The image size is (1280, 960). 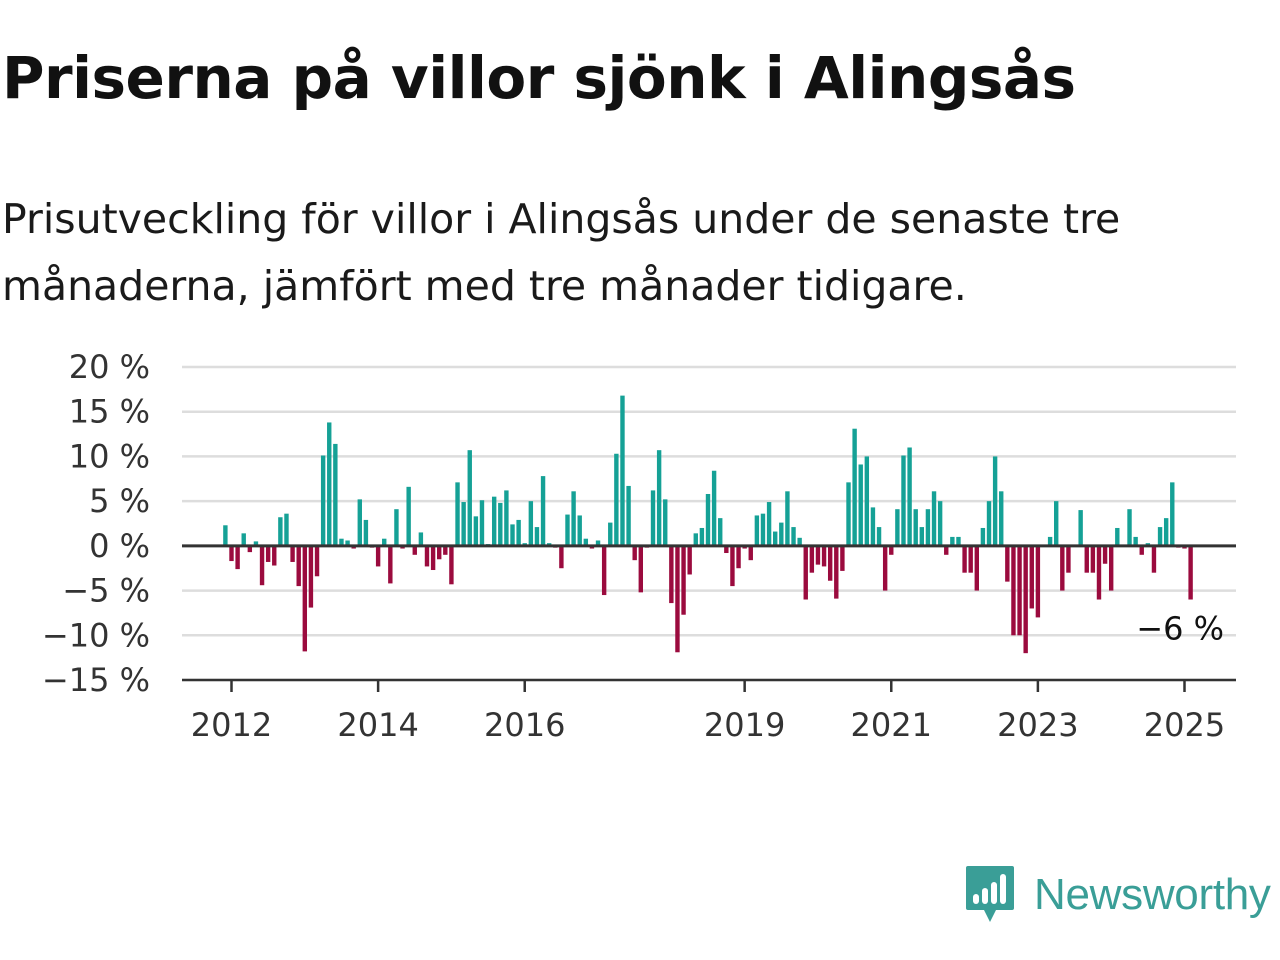 What do you see at coordinates (891, 725) in the screenshot?
I see `x-tick-label: 2021` at bounding box center [891, 725].